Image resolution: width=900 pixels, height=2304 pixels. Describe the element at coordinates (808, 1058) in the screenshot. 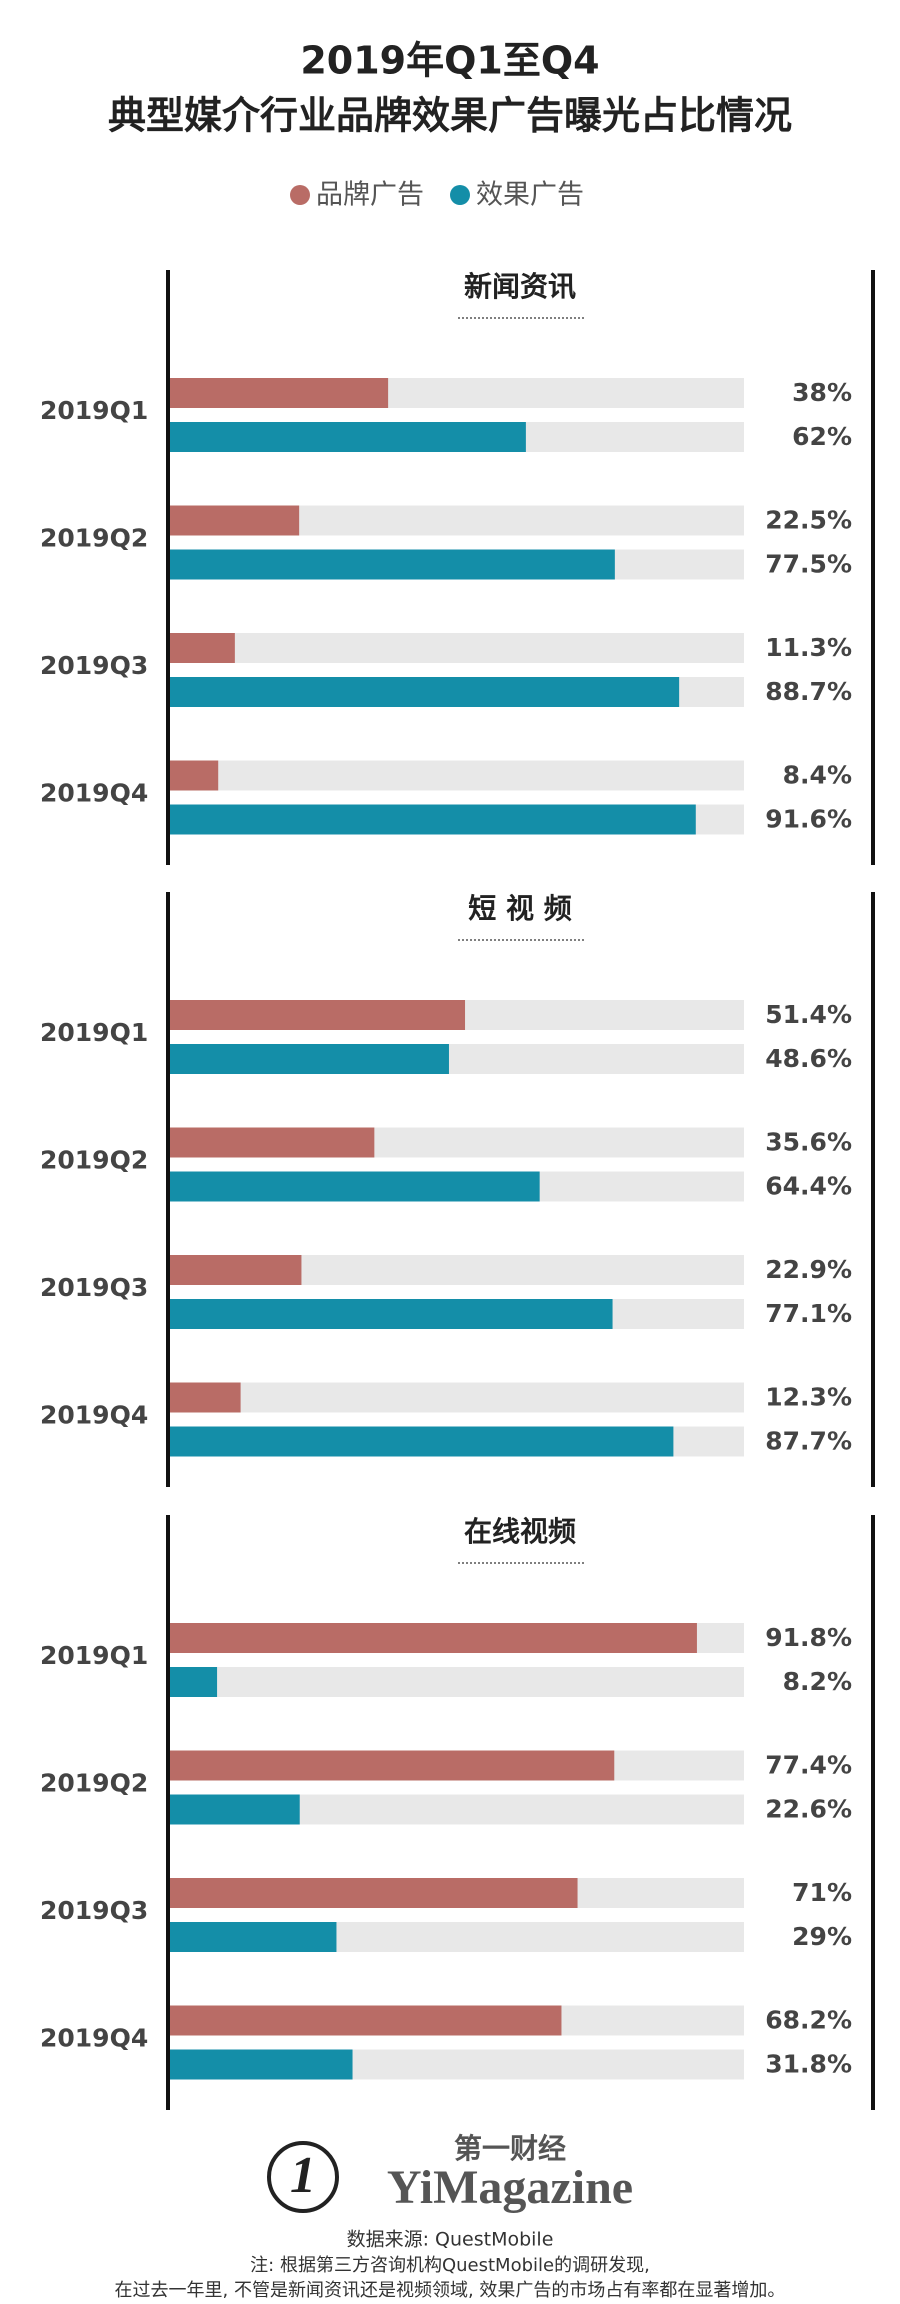

I see `value-label: 48.6%` at that location.